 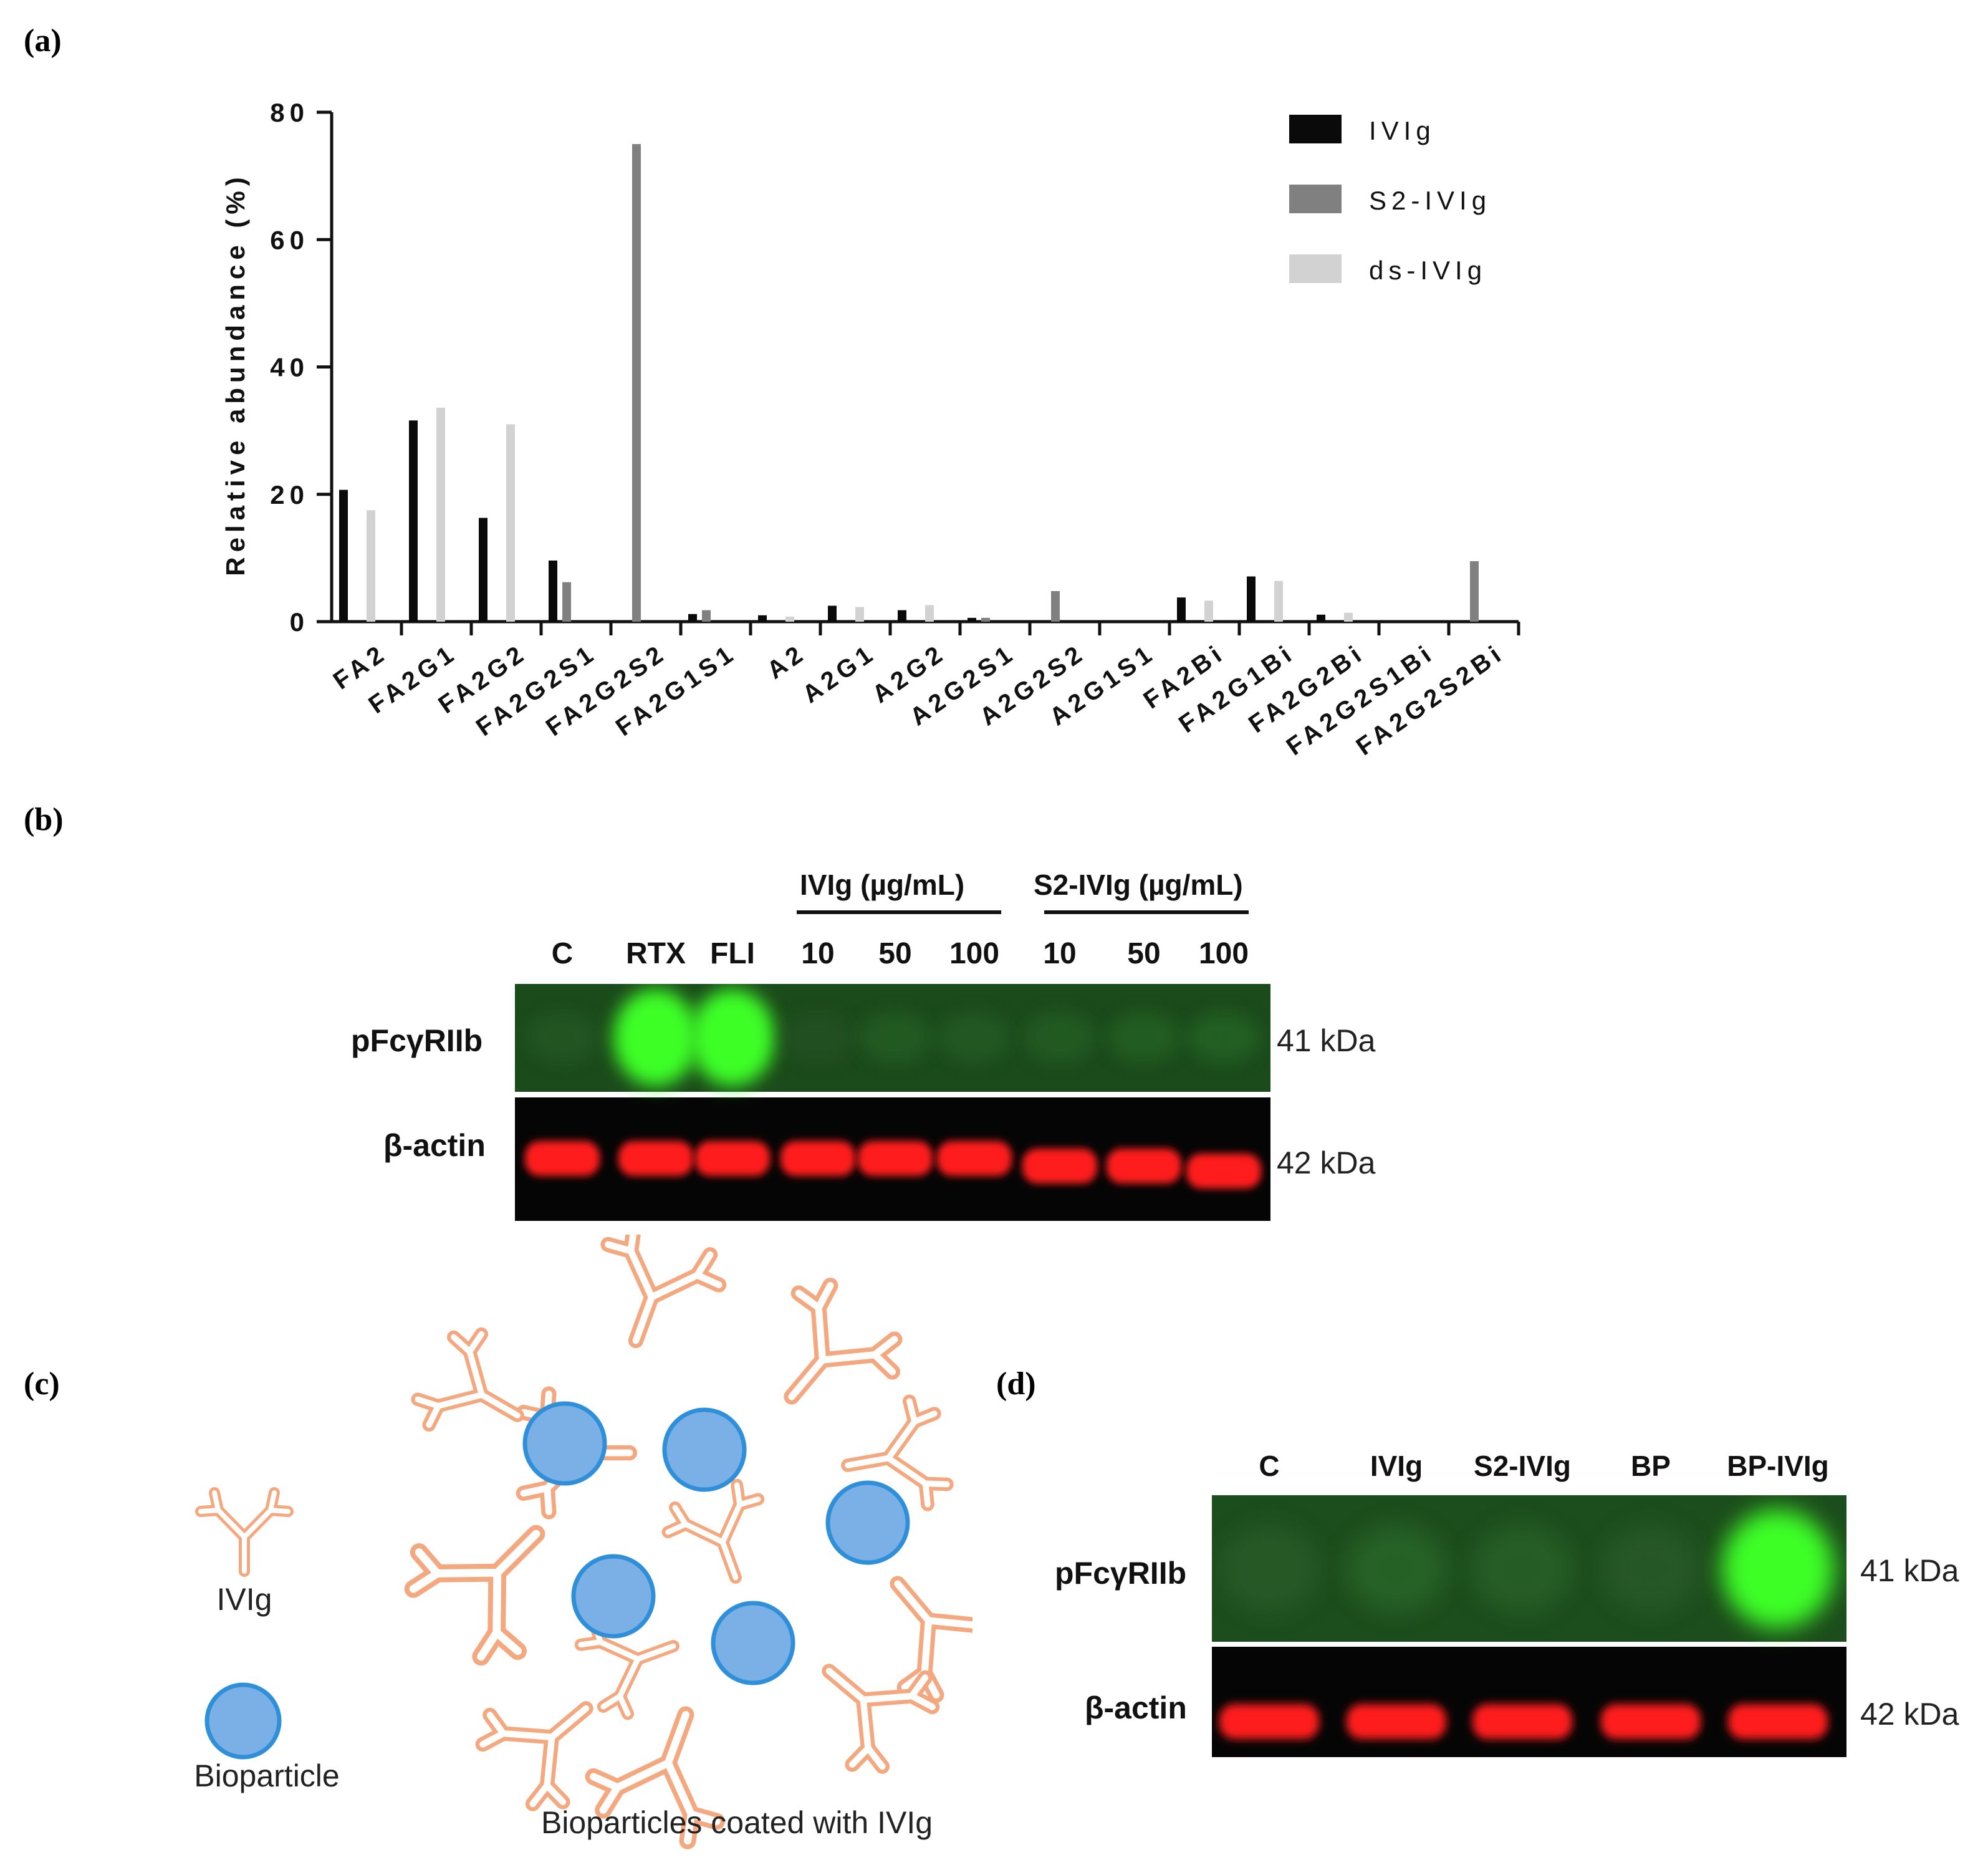 I want to click on green-bands-d, so click(x=1526, y=1569).